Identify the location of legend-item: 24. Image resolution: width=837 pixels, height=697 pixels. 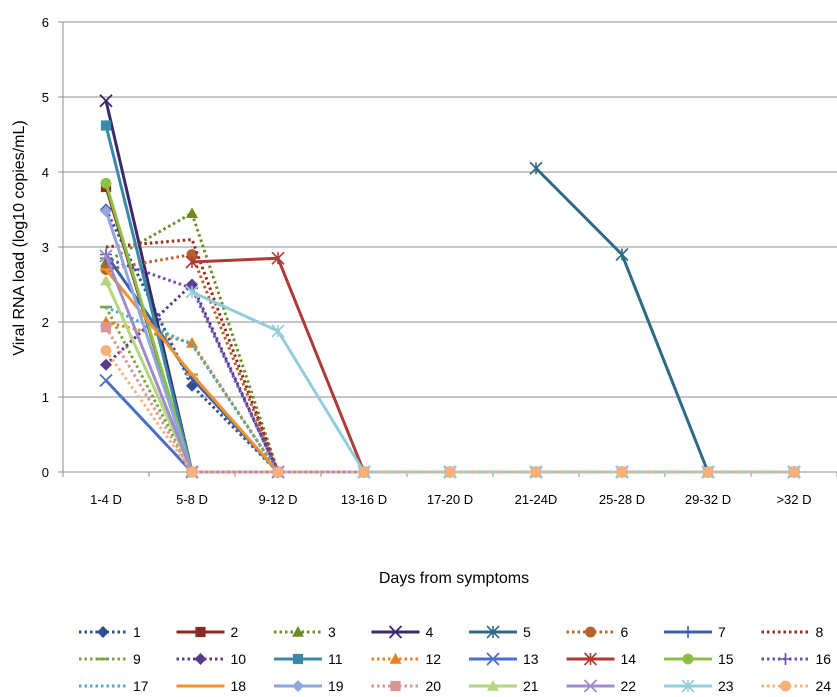
(796, 686).